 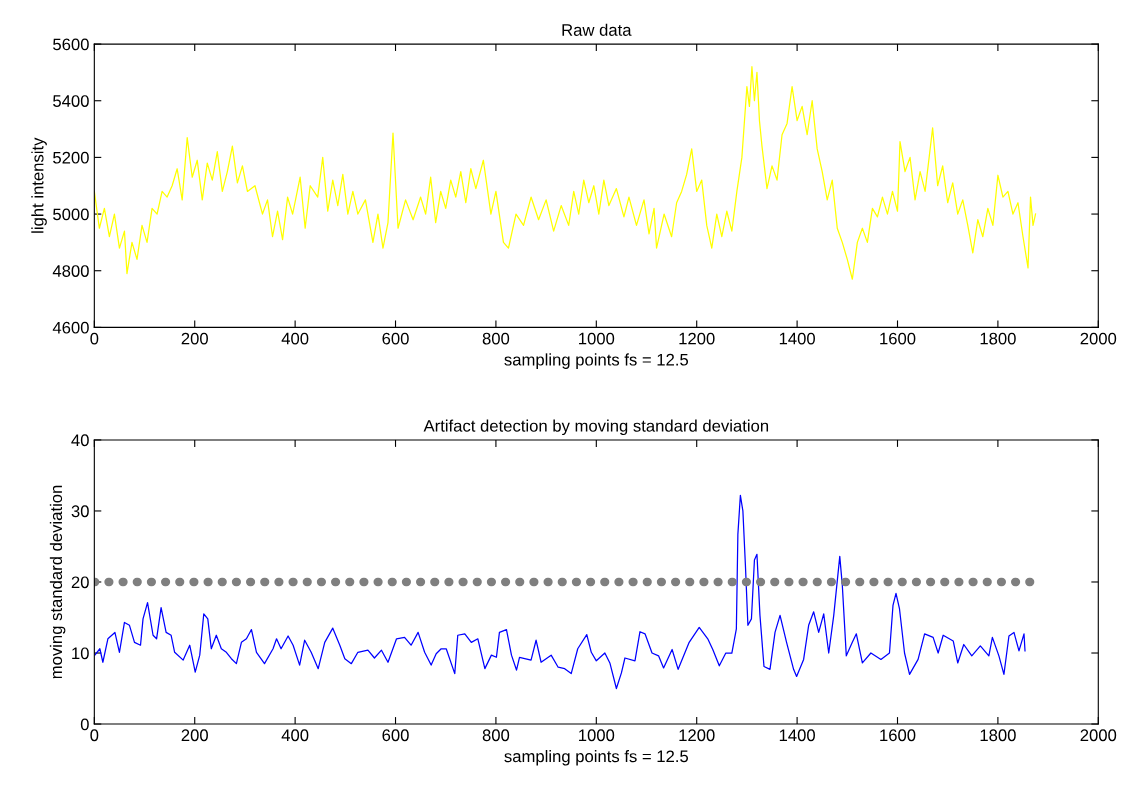 I want to click on y-tick-label: 5000, so click(x=71, y=214).